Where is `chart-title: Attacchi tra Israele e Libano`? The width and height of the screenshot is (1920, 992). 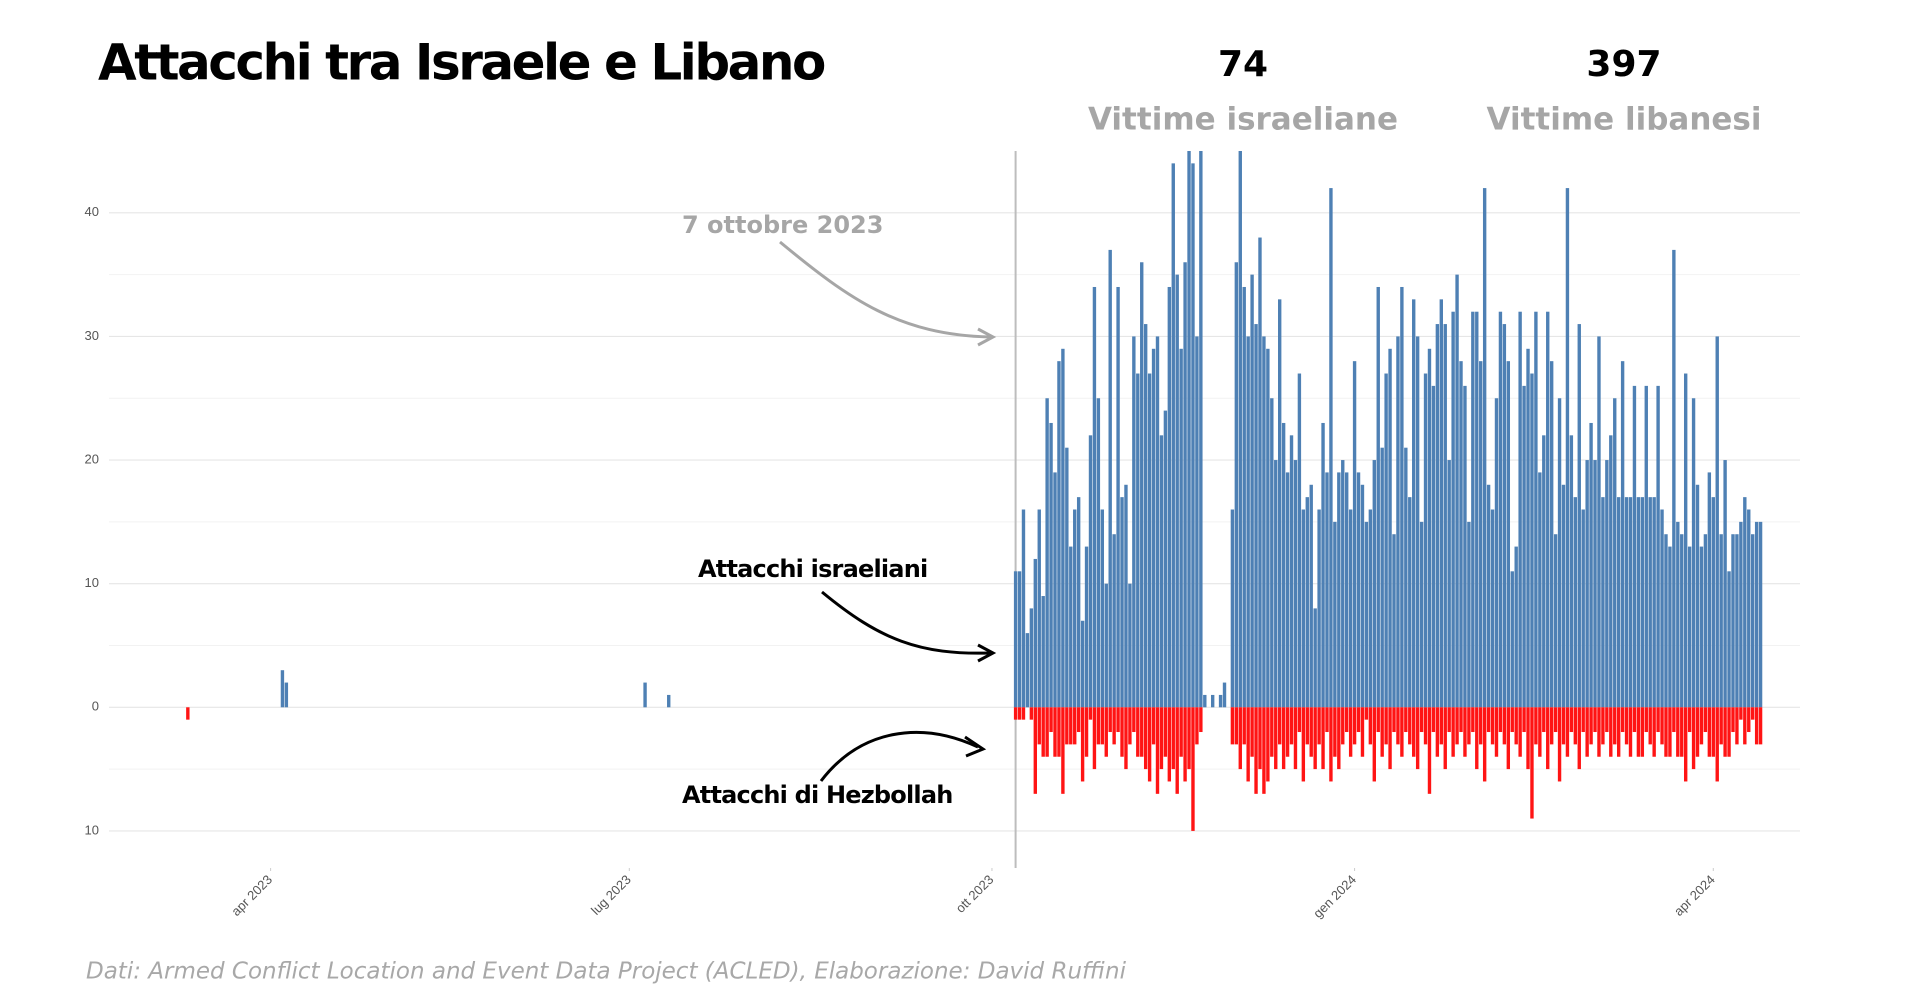
chart-title: Attacchi tra Israele e Libano is located at coordinates (461, 63).